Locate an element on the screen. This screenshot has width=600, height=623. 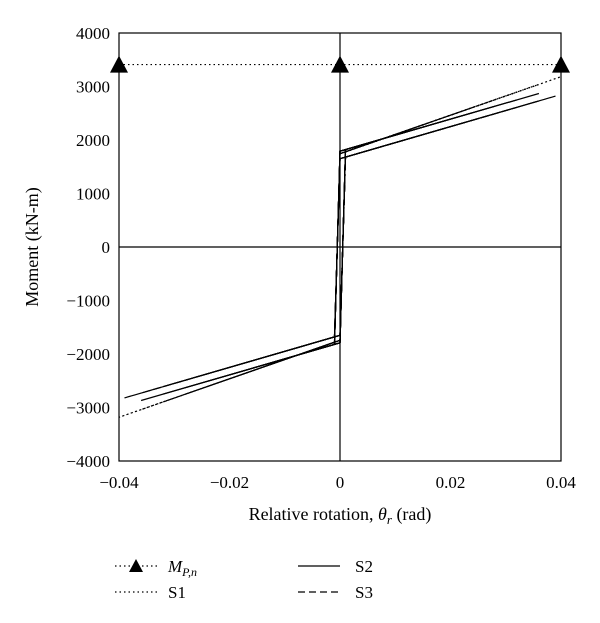
y-tick-label: −2000 is located at coordinates (88, 354).